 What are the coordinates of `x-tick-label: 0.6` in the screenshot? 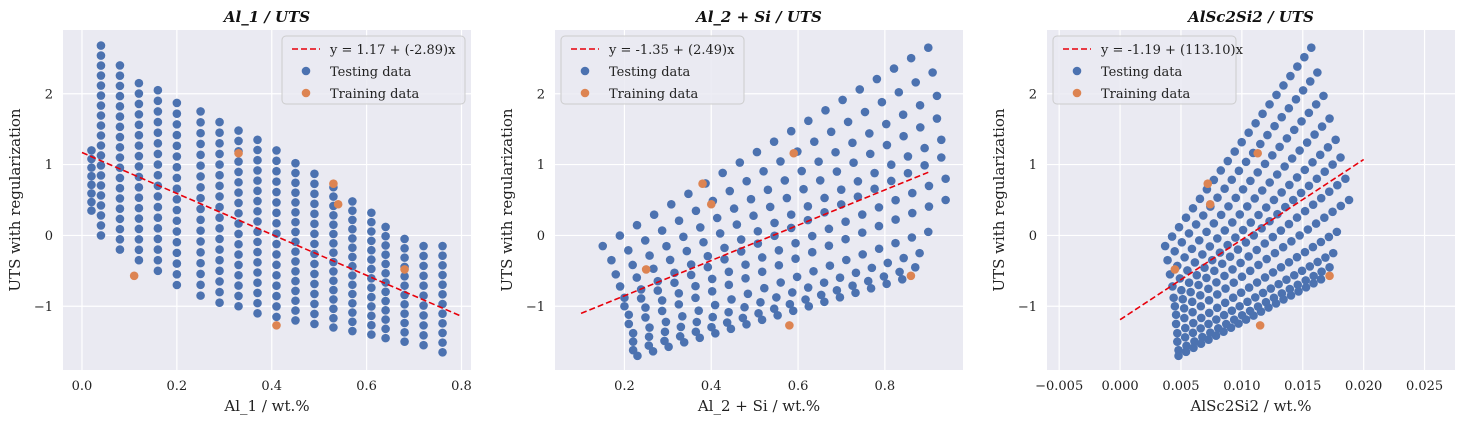 It's located at (366, 386).